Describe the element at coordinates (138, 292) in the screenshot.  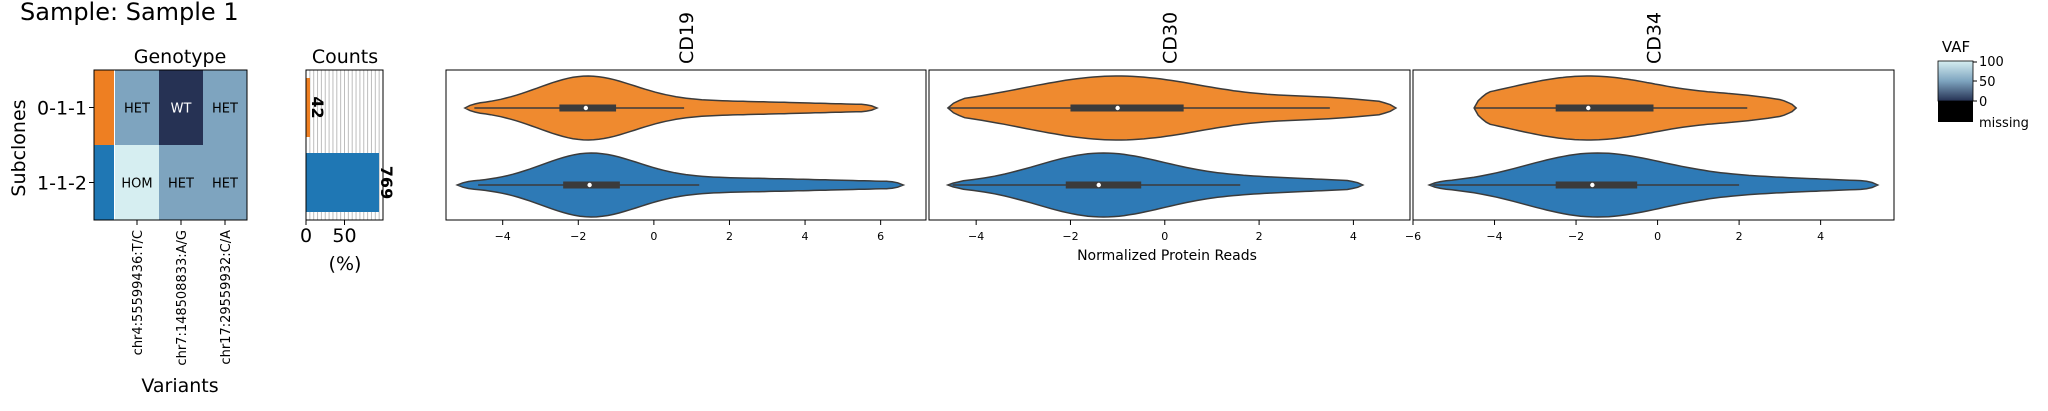
I see `variant-label: chr4:55599436:T/C` at that location.